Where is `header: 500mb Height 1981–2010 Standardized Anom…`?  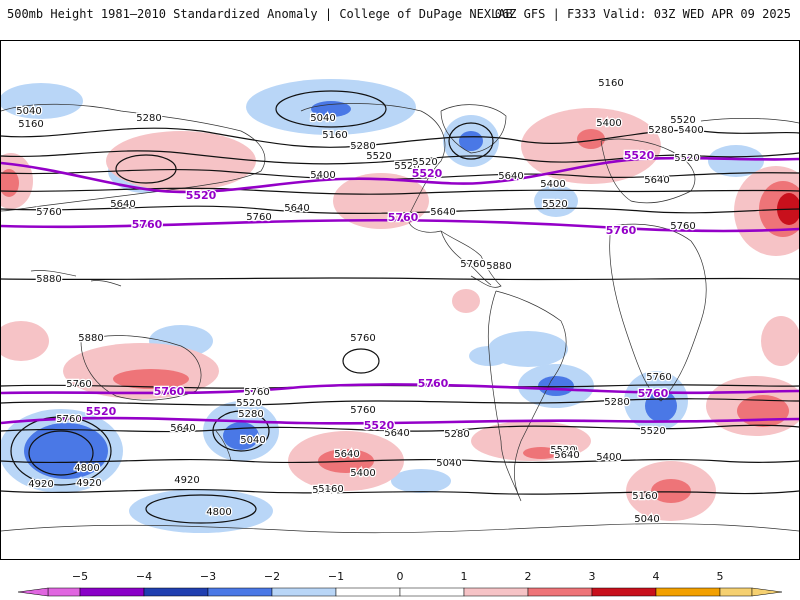
header: 500mb Height 1981–2010 Standardized Anom… is located at coordinates (400, 15).